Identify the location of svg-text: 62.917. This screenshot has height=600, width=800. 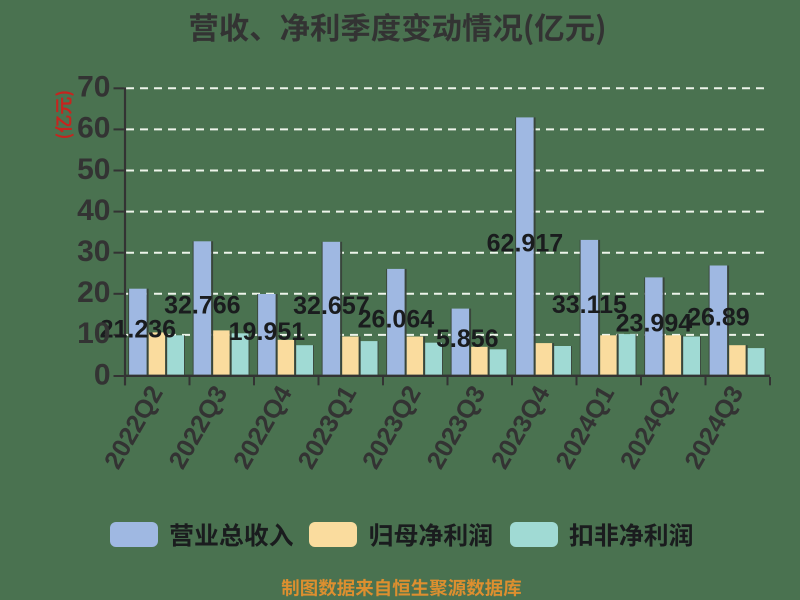
(525, 244).